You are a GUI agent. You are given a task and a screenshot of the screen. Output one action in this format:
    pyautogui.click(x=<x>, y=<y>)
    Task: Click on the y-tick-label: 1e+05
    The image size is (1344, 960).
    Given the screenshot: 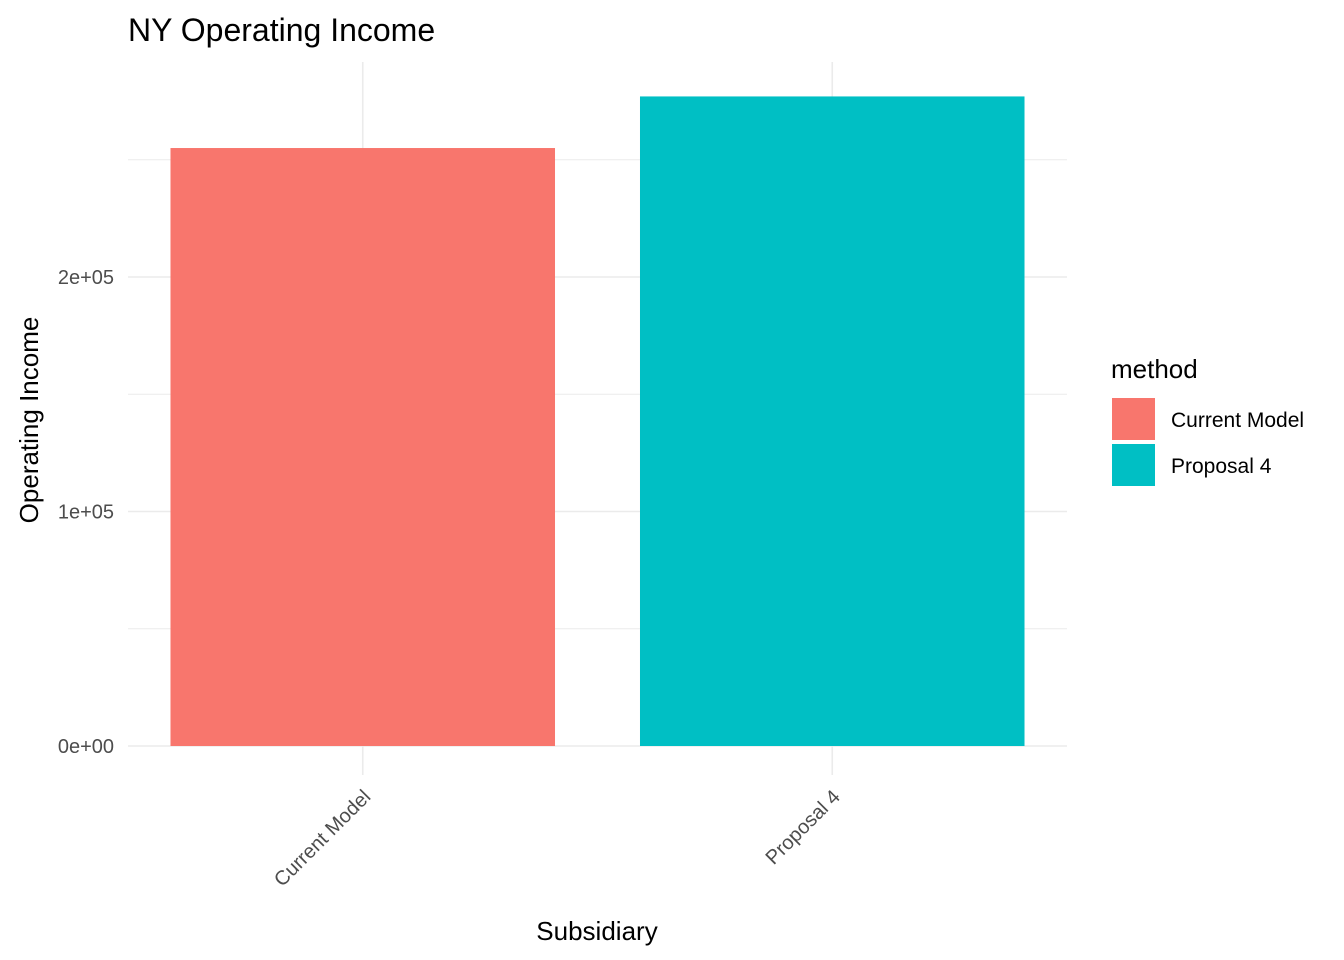 What is the action you would take?
    pyautogui.click(x=86, y=513)
    